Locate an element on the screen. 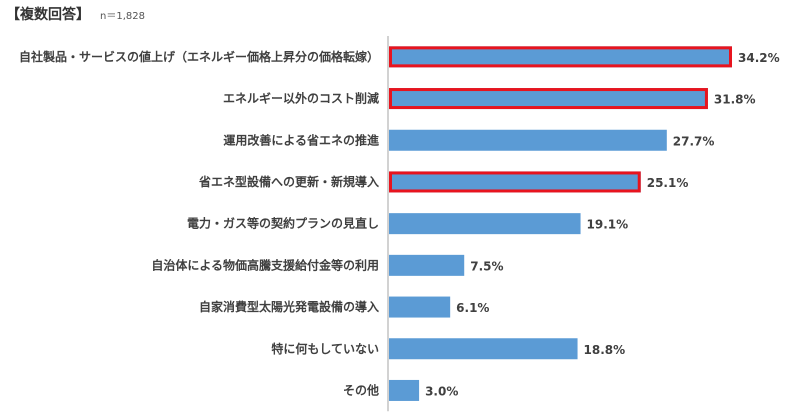 Image resolution: width=800 pixels, height=419 pixels. answer-type-label: 【複数回答】 is located at coordinates (48, 15).